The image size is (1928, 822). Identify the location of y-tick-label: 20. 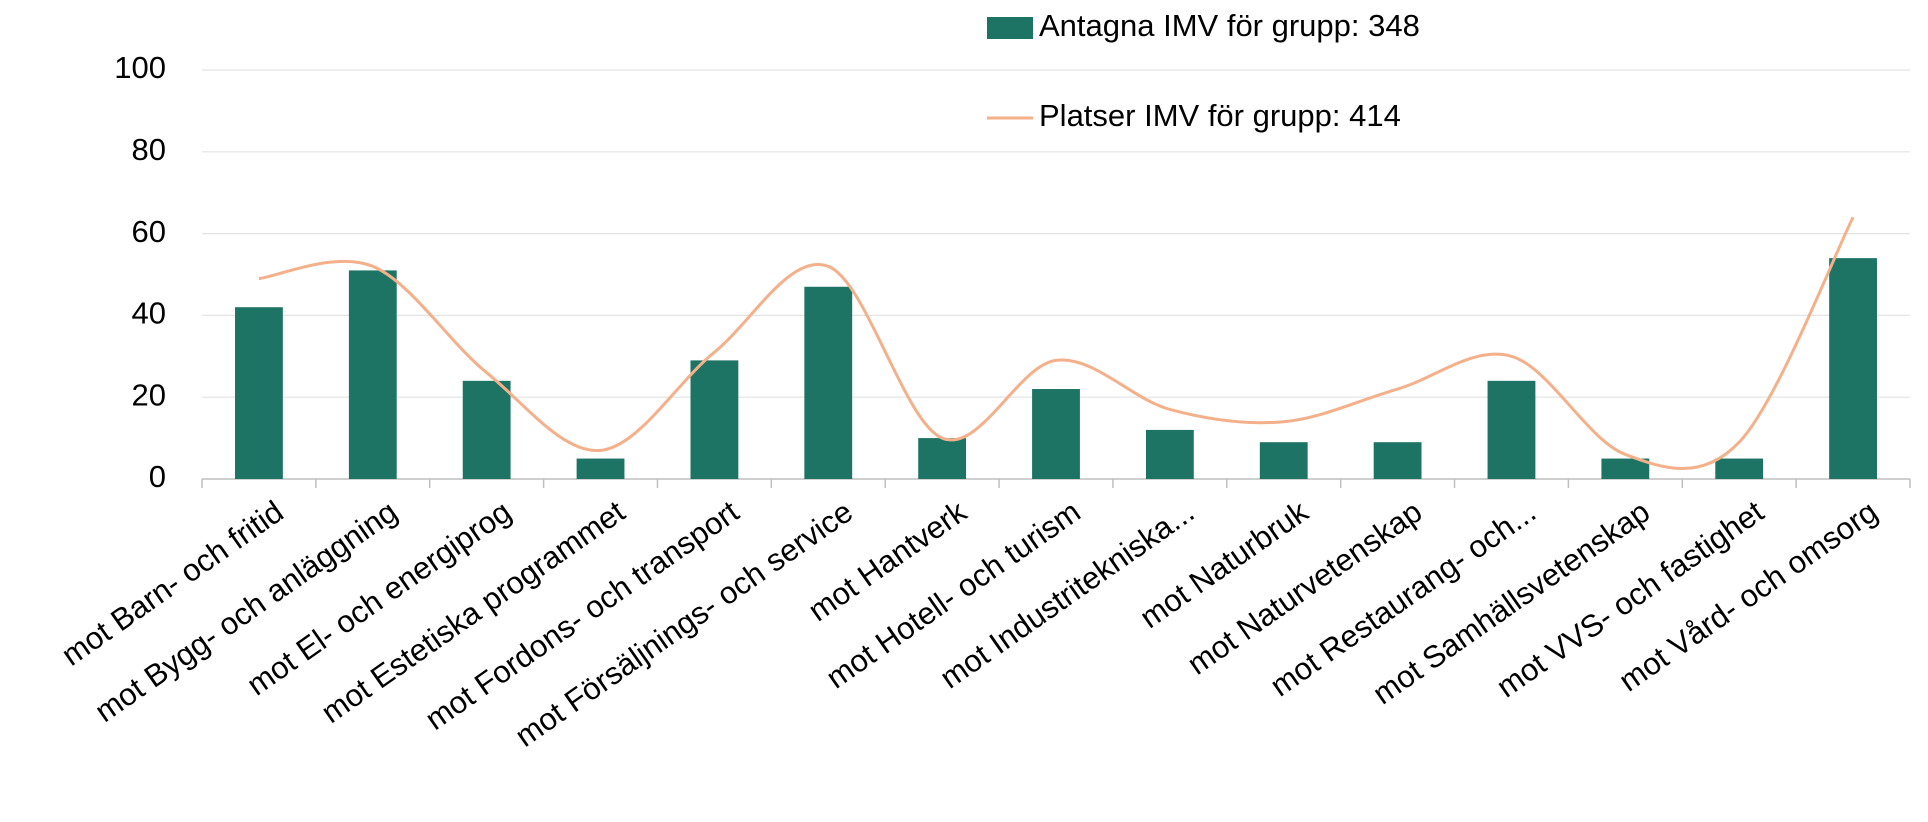
(149, 394).